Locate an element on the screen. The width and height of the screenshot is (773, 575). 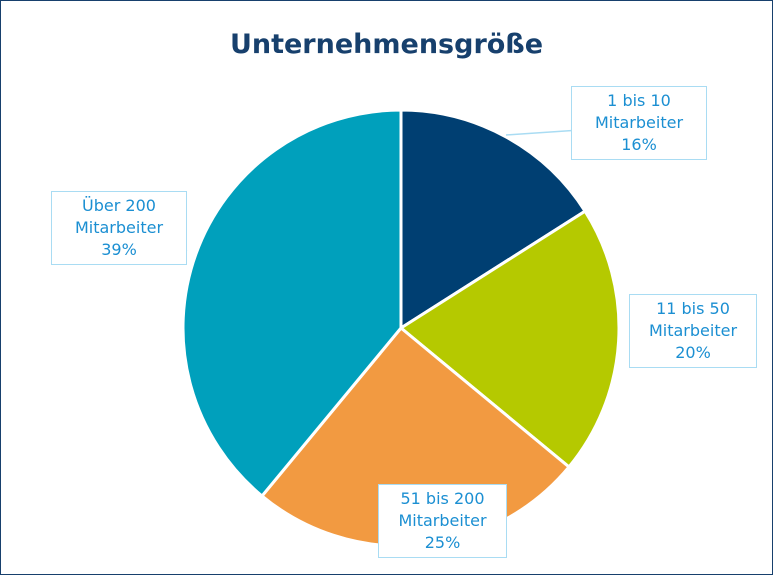
slice-percent: 16% is located at coordinates (639, 144).